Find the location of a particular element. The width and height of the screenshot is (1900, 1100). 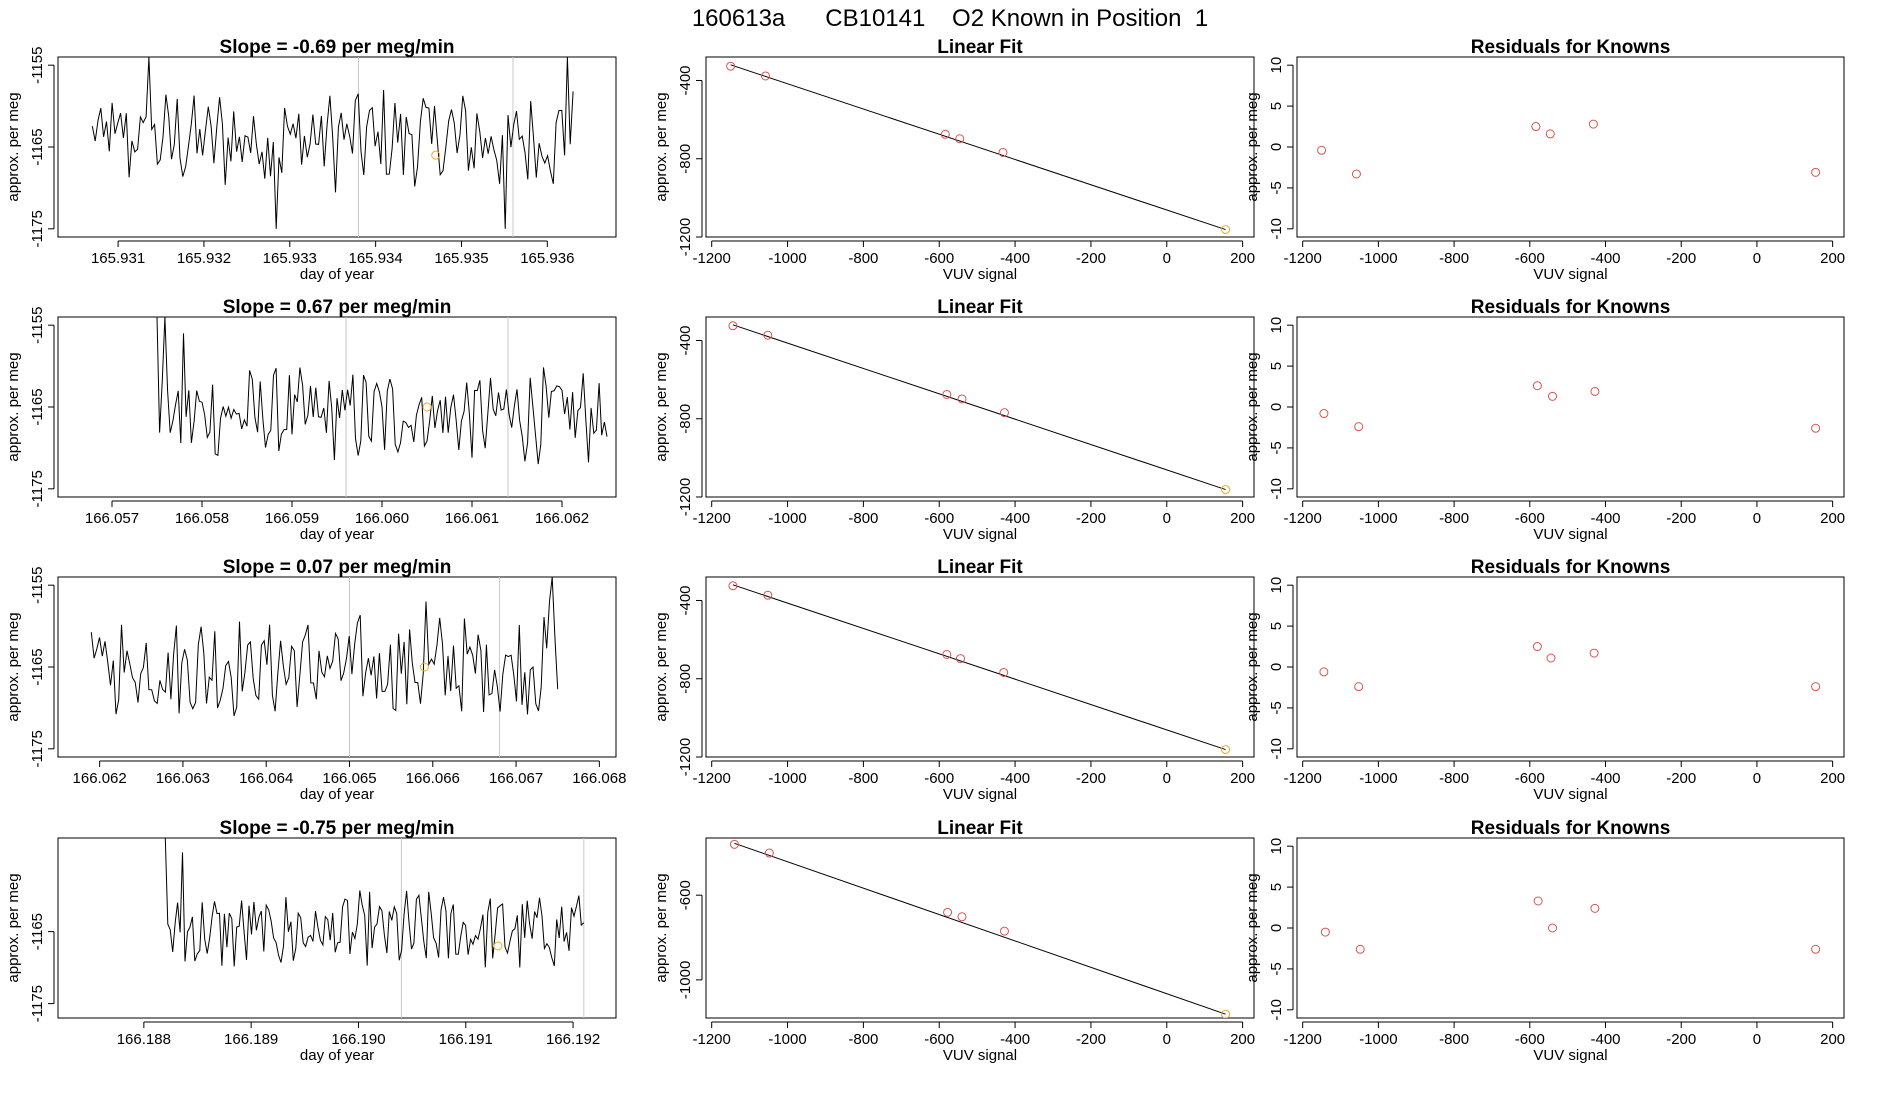

x-tick-label: 165.936 is located at coordinates (547, 258).